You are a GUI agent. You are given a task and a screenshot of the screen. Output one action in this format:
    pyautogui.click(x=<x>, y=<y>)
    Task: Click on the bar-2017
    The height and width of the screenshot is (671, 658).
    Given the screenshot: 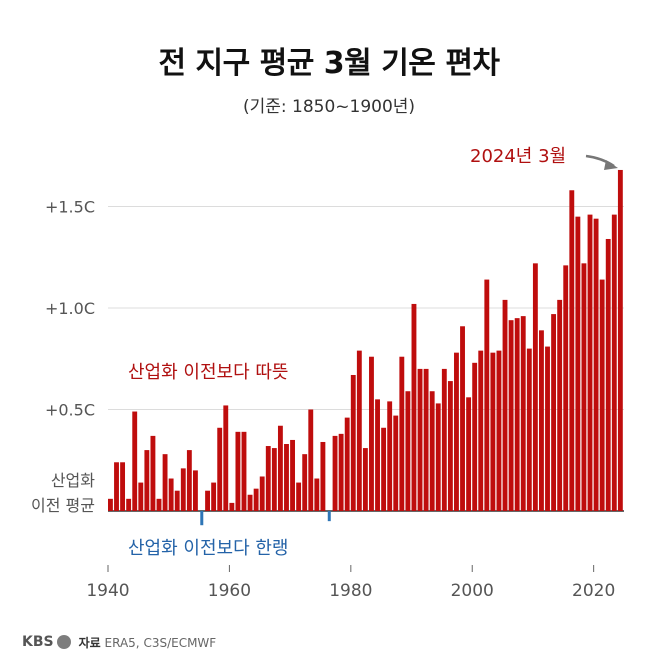 What is the action you would take?
    pyautogui.click(x=578, y=363)
    